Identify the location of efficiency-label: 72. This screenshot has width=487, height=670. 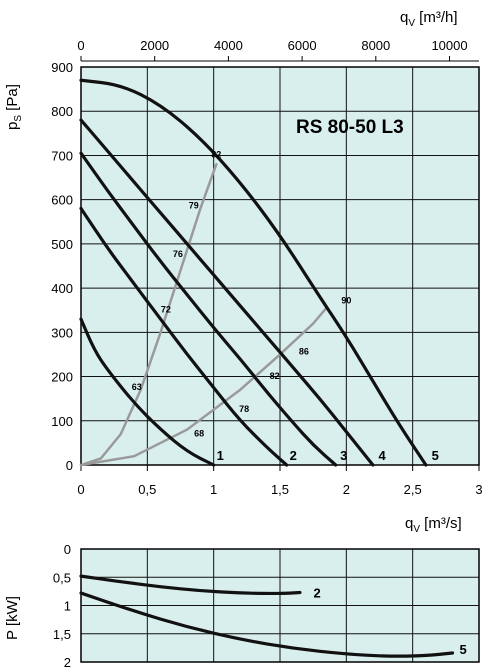
(166, 309).